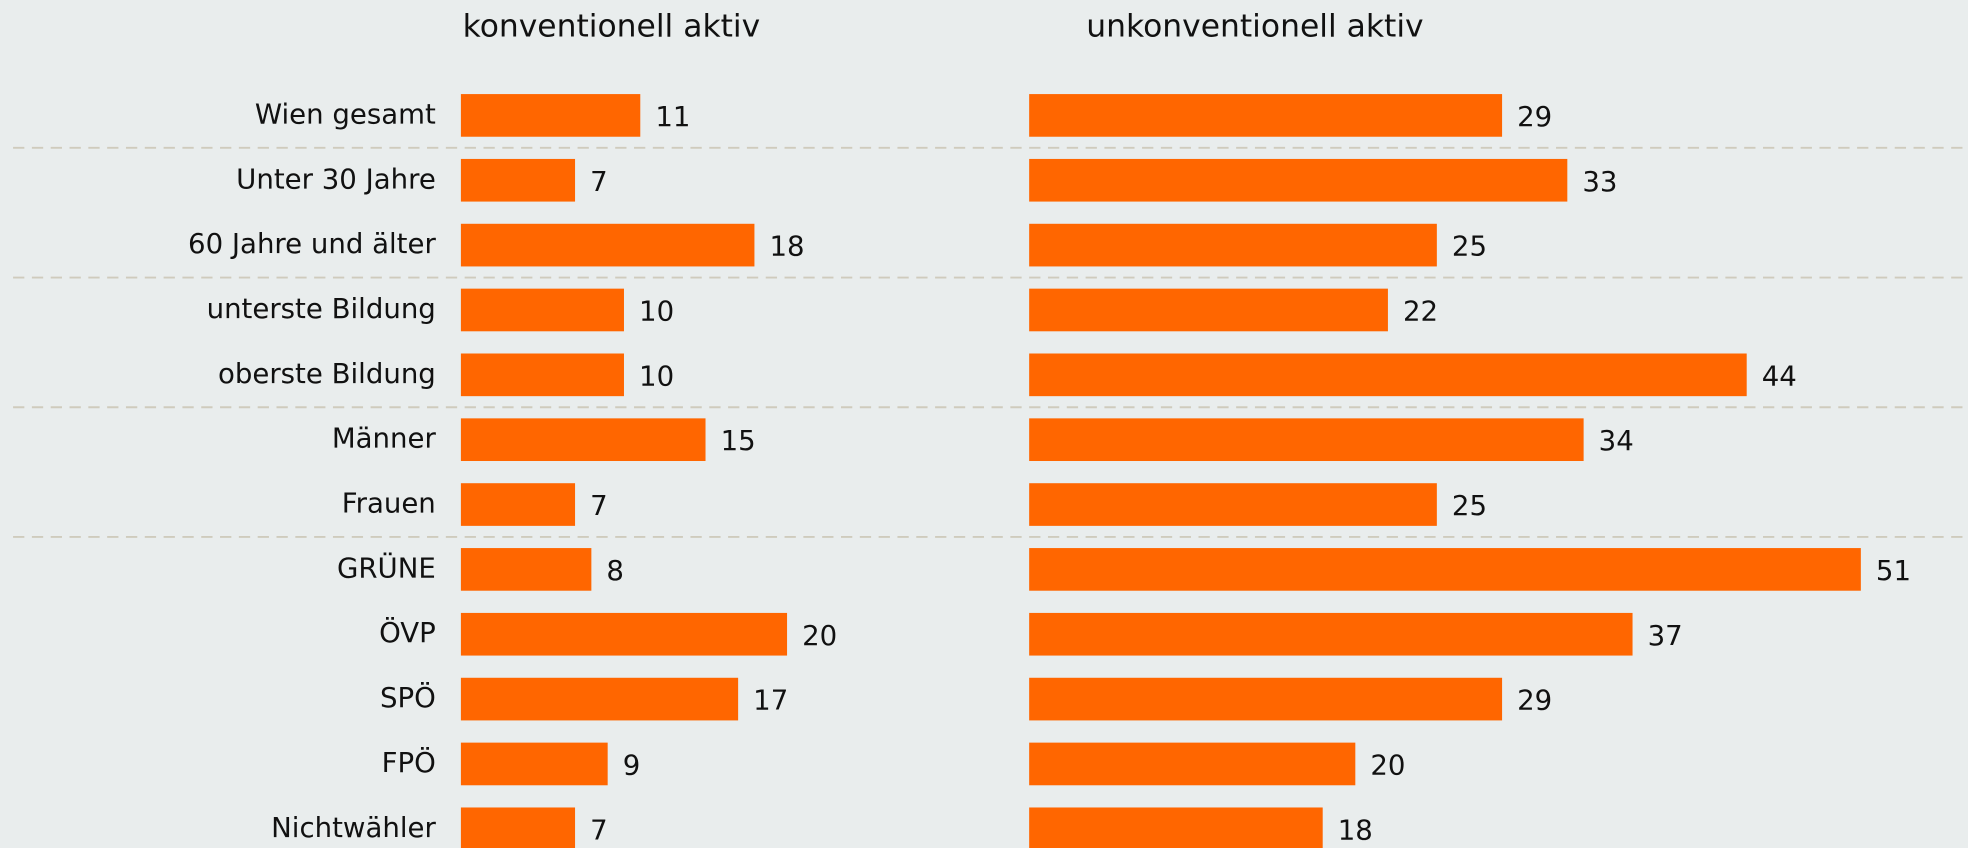 The width and height of the screenshot is (1968, 848). Describe the element at coordinates (312, 243) in the screenshot. I see `category-label: 60 Jahre und älter` at that location.